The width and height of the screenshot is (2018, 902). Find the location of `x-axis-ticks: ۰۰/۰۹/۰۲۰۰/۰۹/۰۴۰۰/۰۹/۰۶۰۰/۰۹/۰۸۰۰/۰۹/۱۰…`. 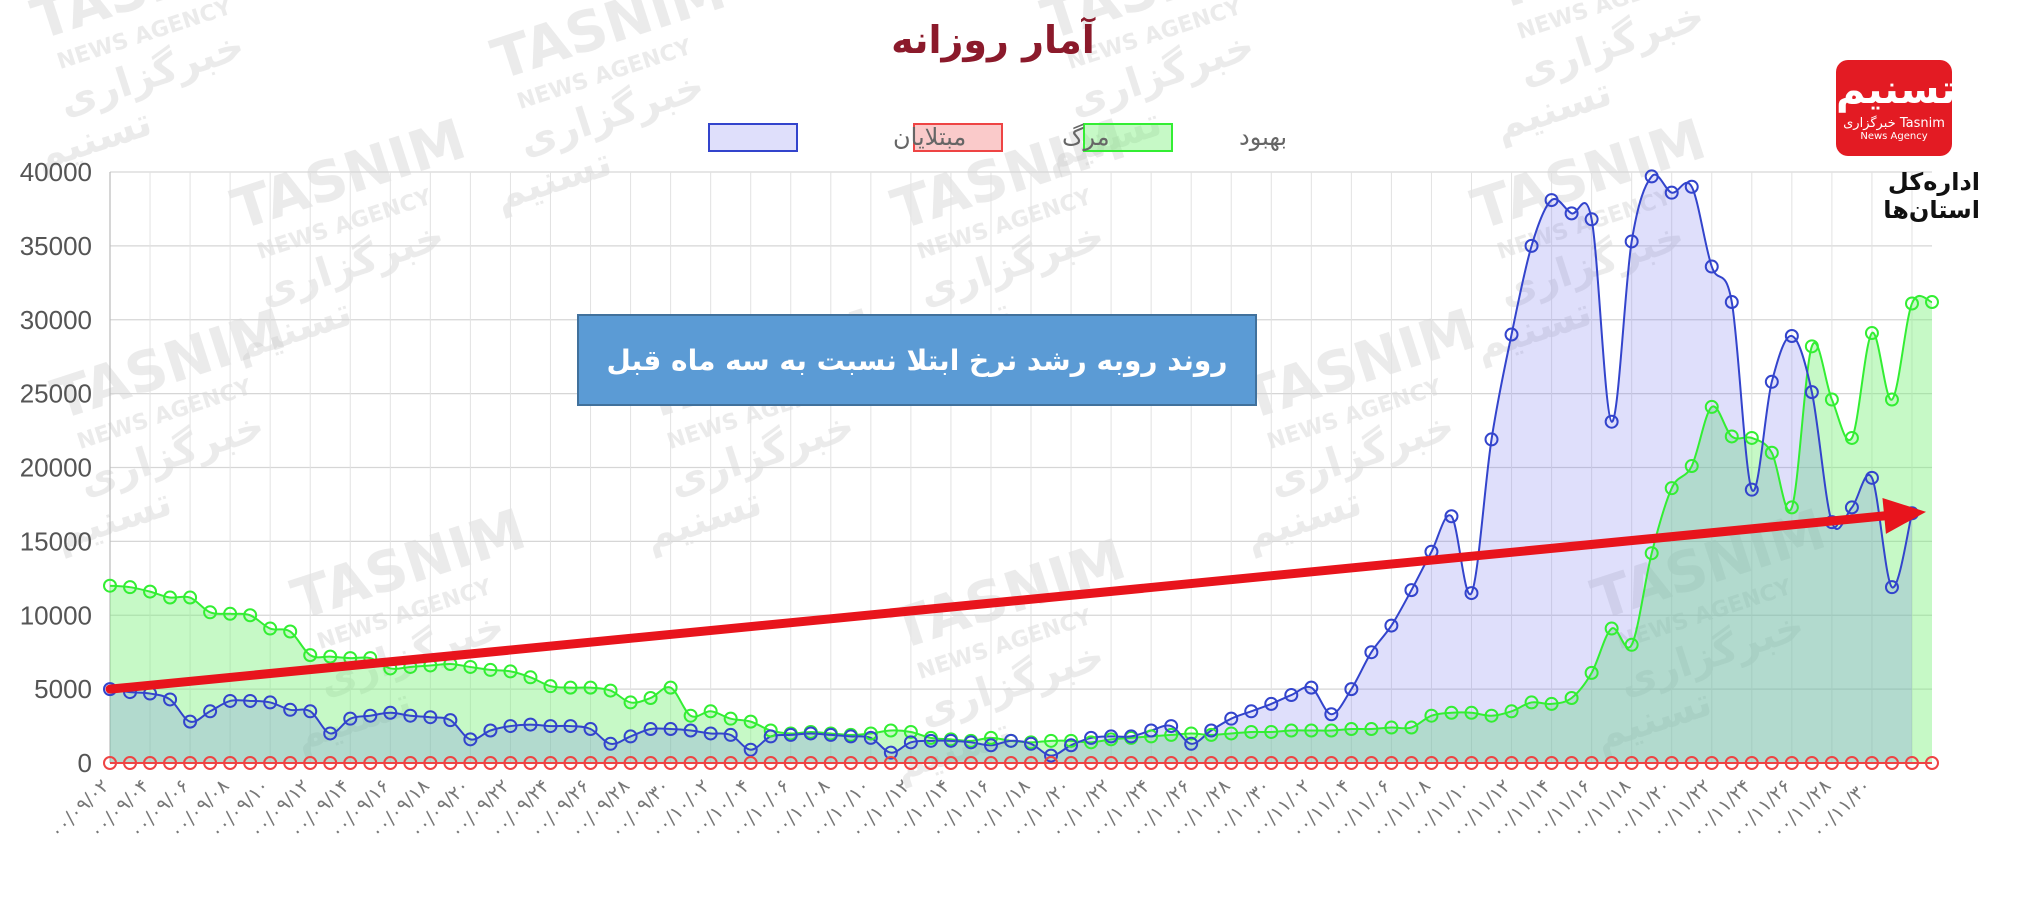

x-axis-ticks: ۰۰/۰۹/۰۲۰۰/۰۹/۰۴۰۰/۰۹/۰۶۰۰/۰۹/۰۸۰۰/۰۹/۱۰… is located at coordinates (961, 809).